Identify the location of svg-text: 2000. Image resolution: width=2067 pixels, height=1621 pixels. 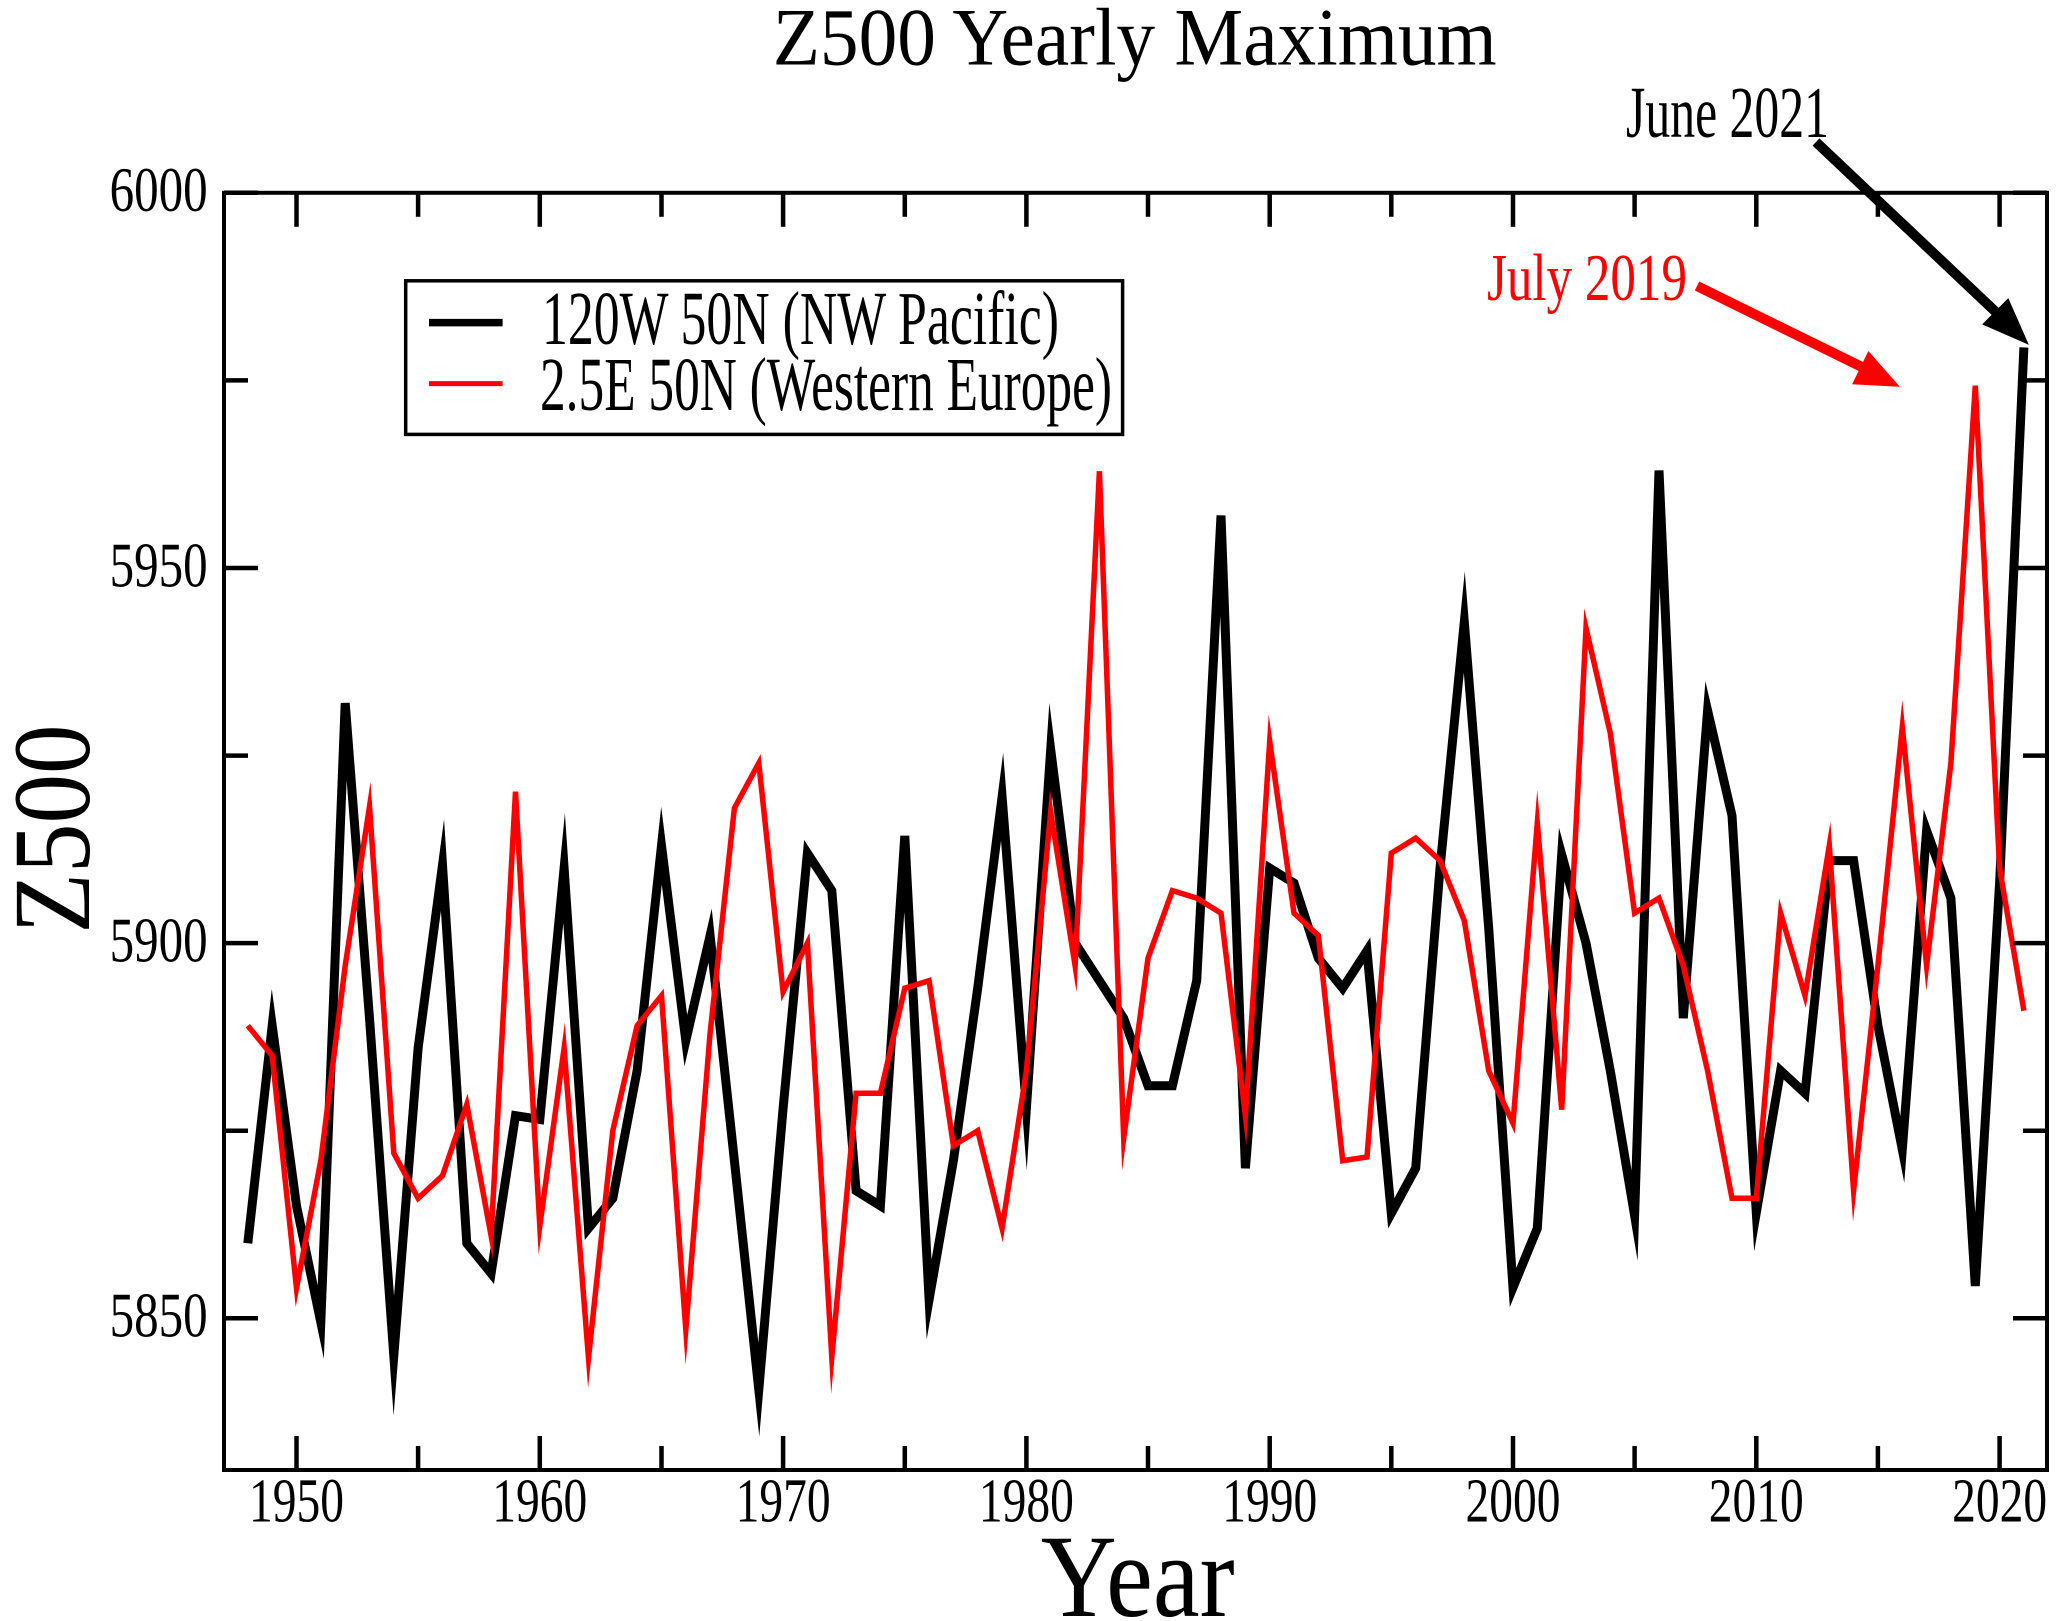
(1513, 1502).